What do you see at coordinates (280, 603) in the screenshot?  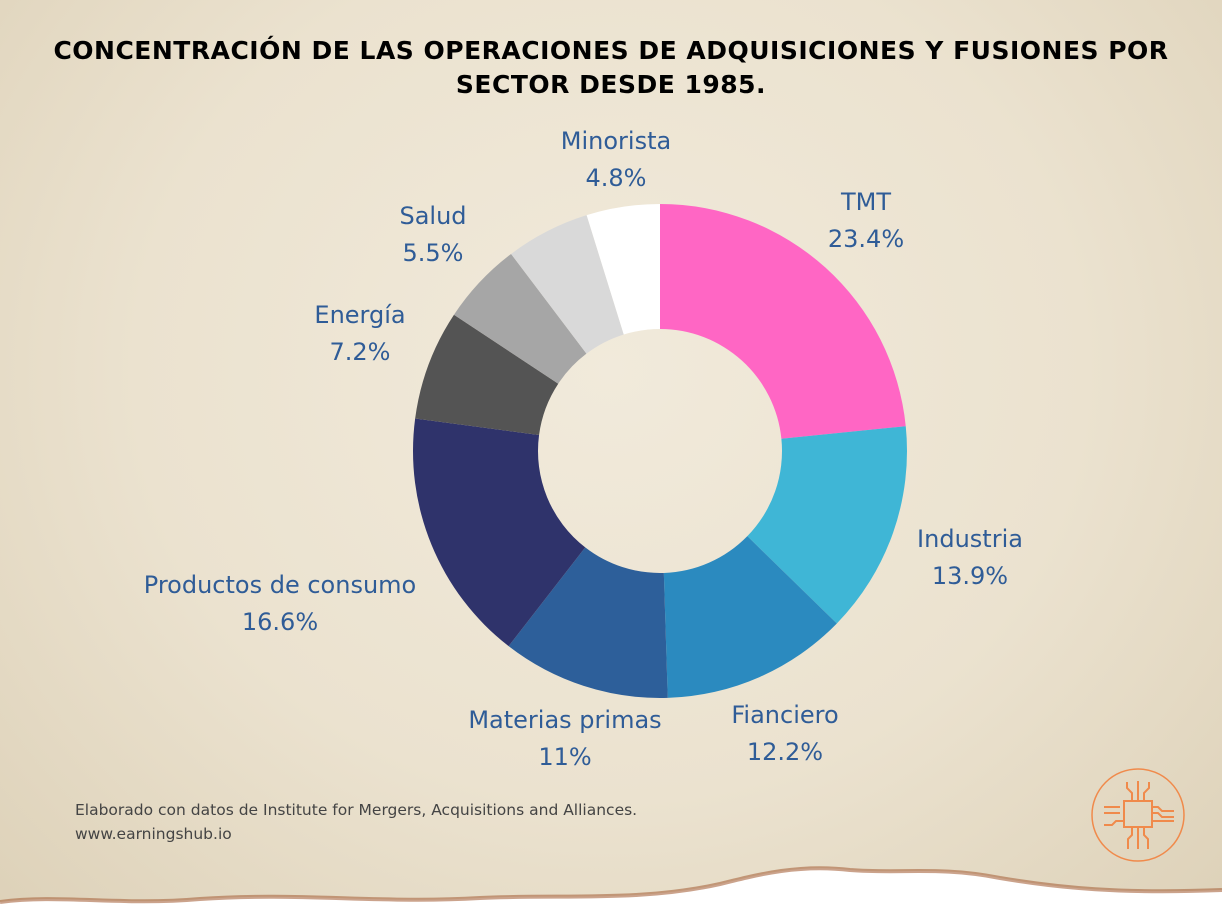 I see `label-productos-de-consumo: Productos de consumo 16.6%` at bounding box center [280, 603].